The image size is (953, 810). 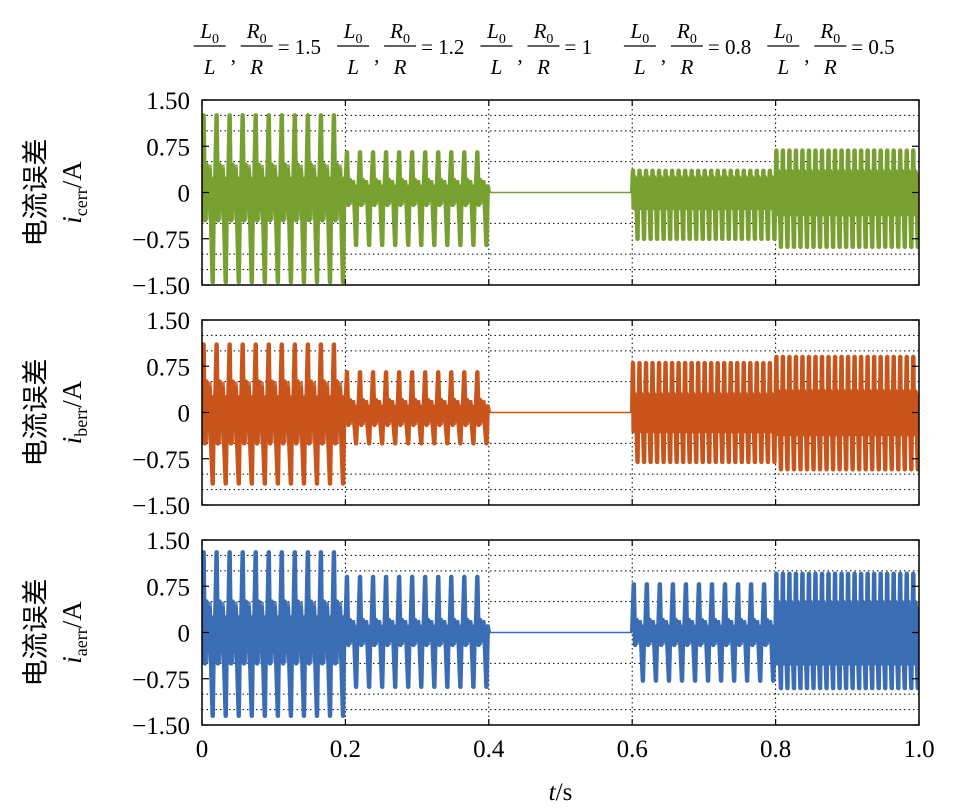 What do you see at coordinates (775, 749) in the screenshot?
I see `x-tick-label: 0.8` at bounding box center [775, 749].